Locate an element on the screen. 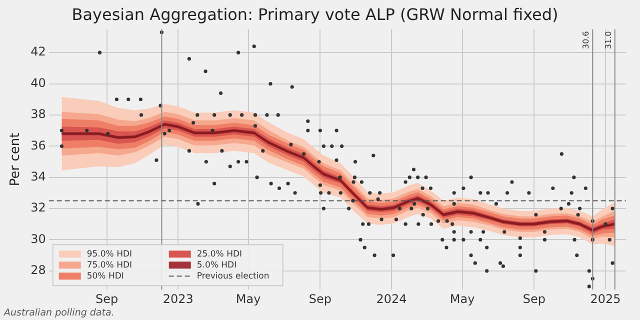 The height and width of the screenshot is (320, 640). y-tick-label: 36 is located at coordinates (38, 145).